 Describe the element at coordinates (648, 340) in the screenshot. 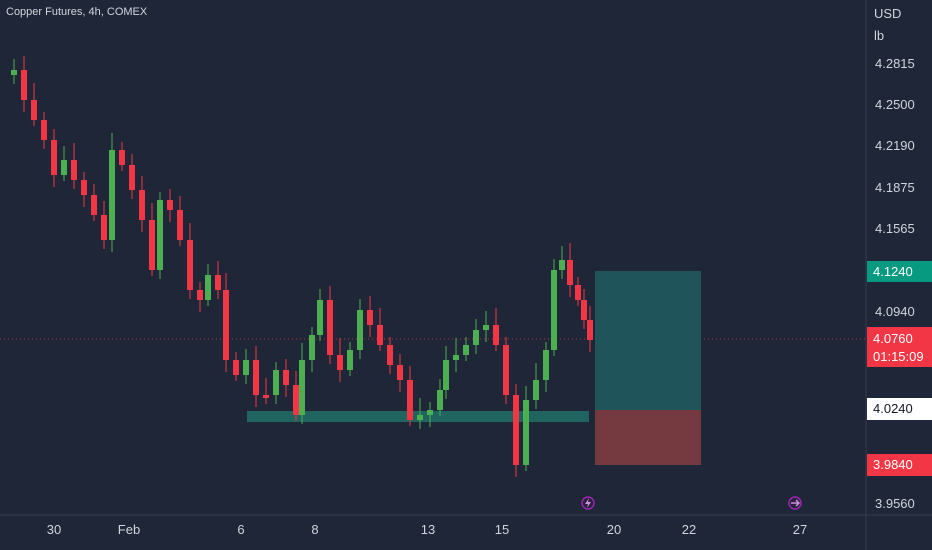

I see `profit-zone` at that location.